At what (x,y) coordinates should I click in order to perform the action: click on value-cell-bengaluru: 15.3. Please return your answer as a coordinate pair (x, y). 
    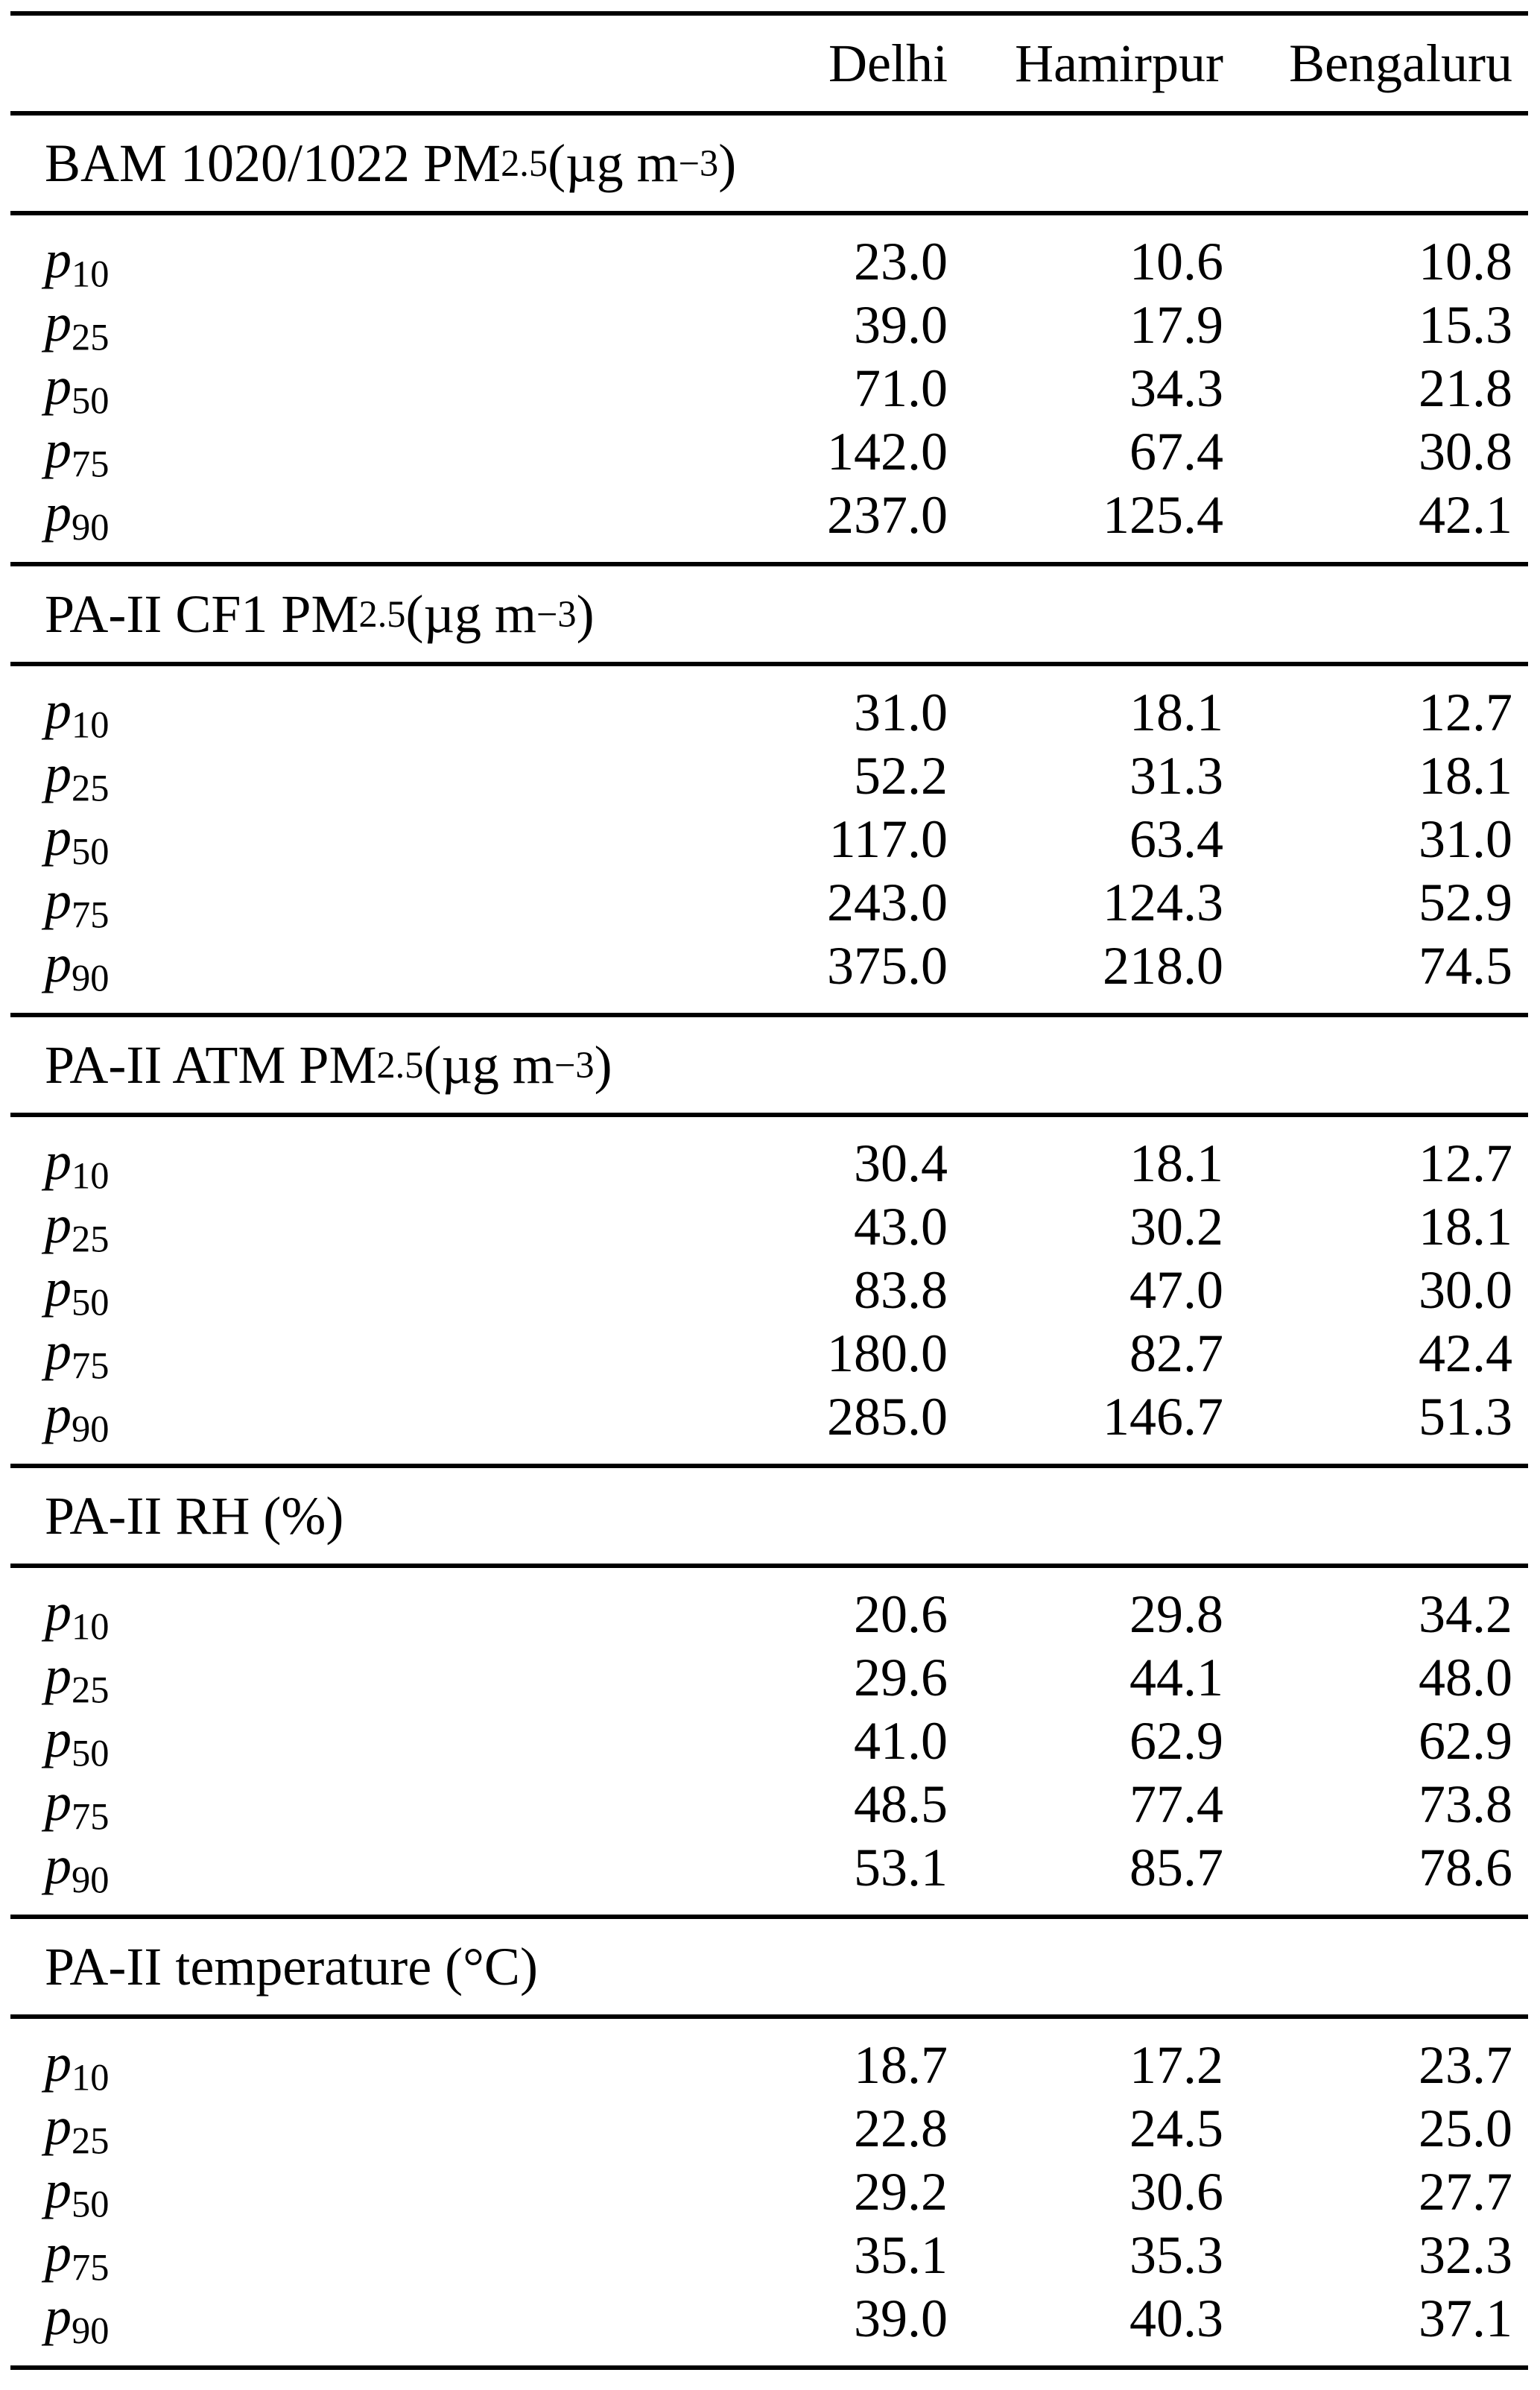
    Looking at the image, I should click on (1465, 325).